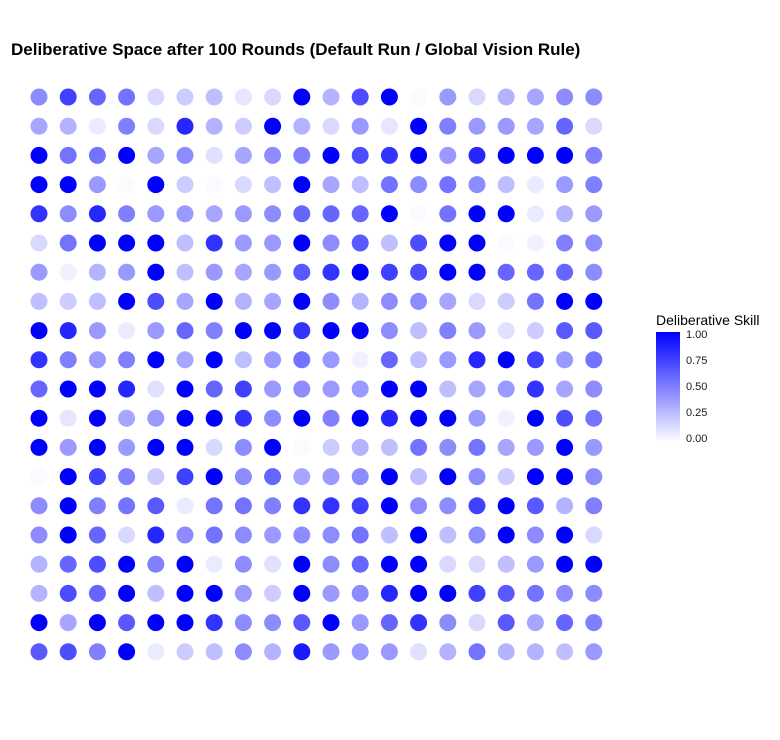  I want to click on legend-tick-label: 1.00, so click(697, 335).